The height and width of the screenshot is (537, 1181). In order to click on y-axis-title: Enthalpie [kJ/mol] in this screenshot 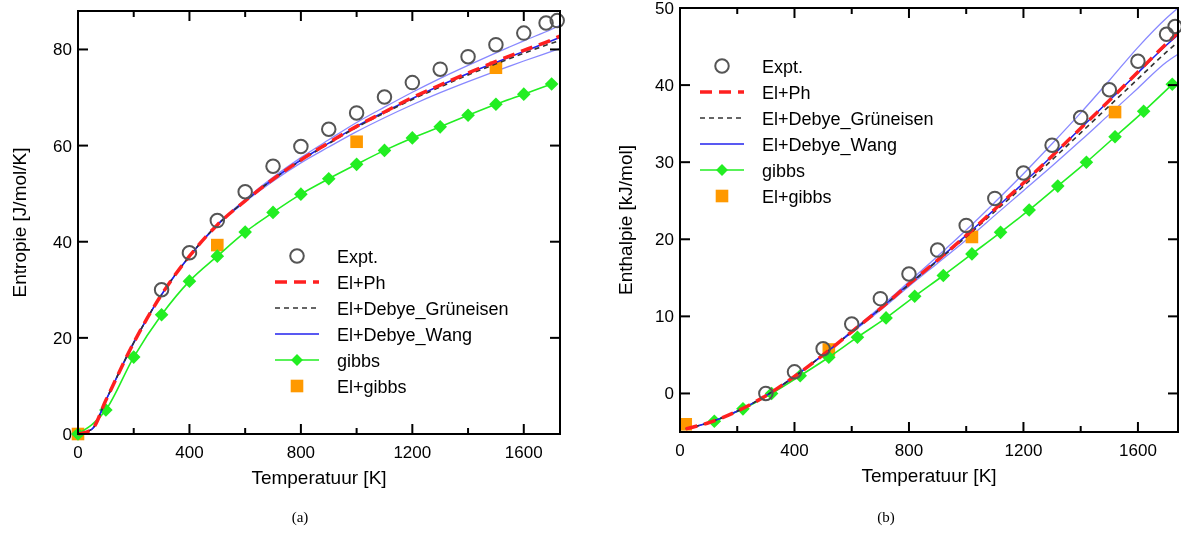, I will do `click(625, 220)`.